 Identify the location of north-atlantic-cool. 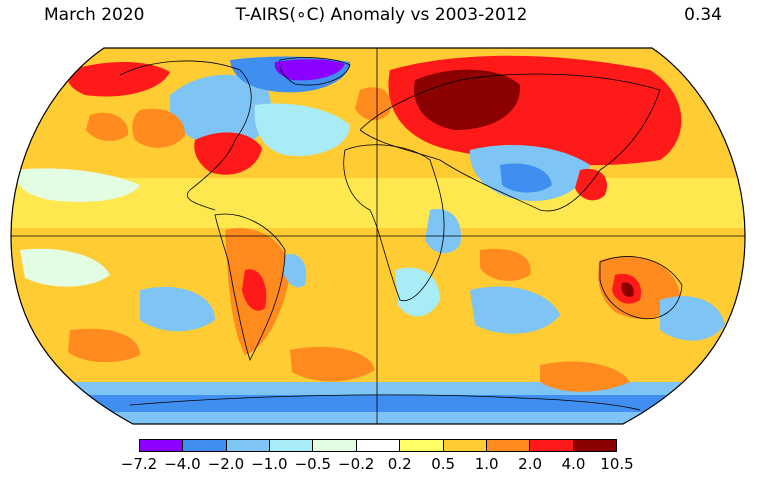
(302, 129).